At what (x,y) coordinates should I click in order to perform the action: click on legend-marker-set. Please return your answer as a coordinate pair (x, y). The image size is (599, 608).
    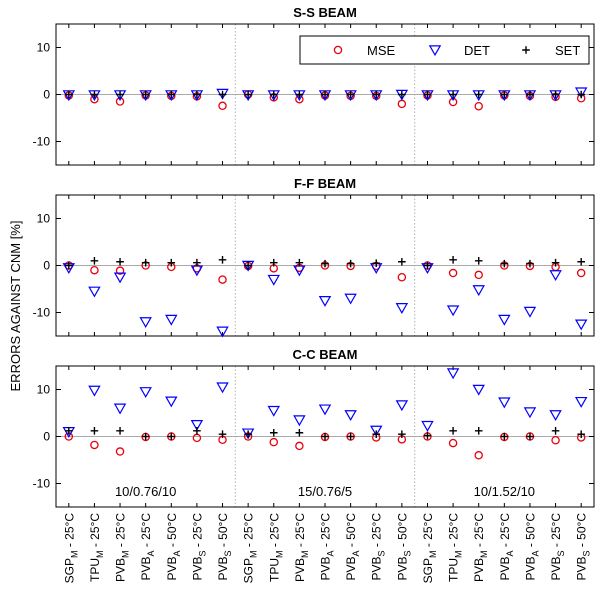
    Looking at the image, I should click on (526, 50).